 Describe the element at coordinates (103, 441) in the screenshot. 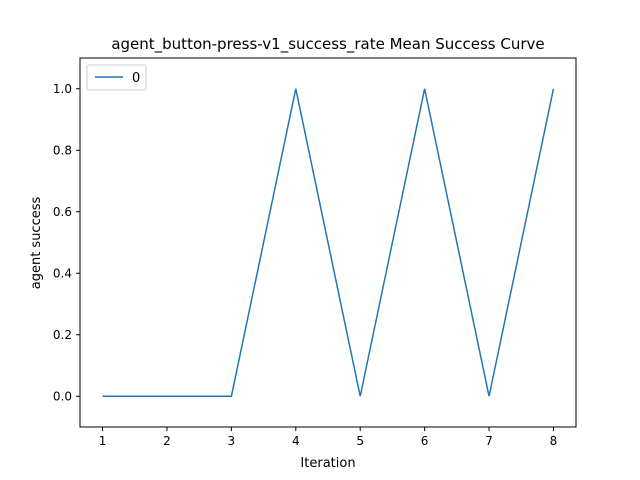

I see `x-tick-label: 1` at that location.